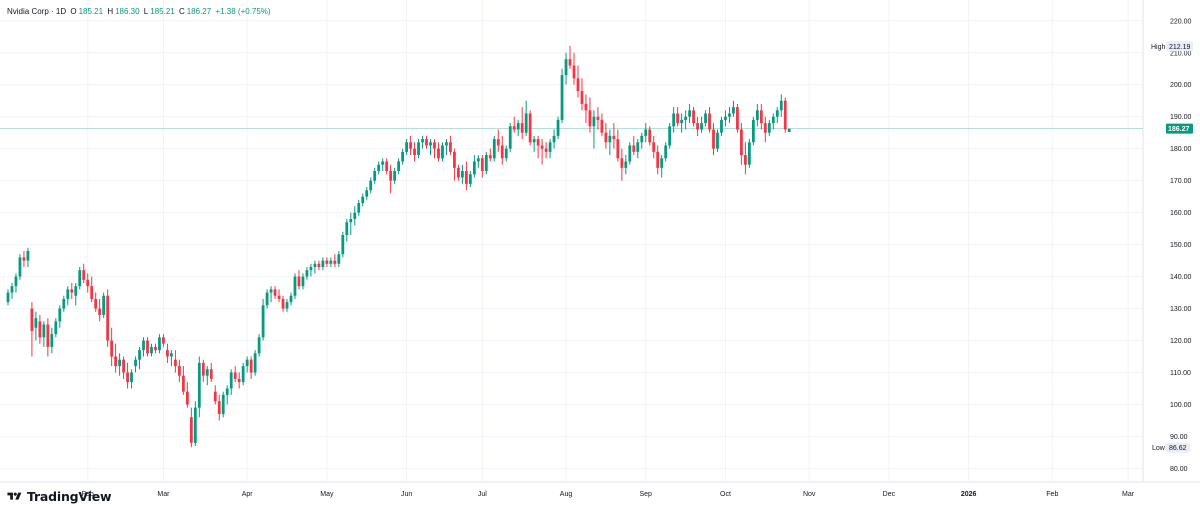 The width and height of the screenshot is (1200, 510). What do you see at coordinates (162, 11) in the screenshot?
I see `low-value: 185.21` at bounding box center [162, 11].